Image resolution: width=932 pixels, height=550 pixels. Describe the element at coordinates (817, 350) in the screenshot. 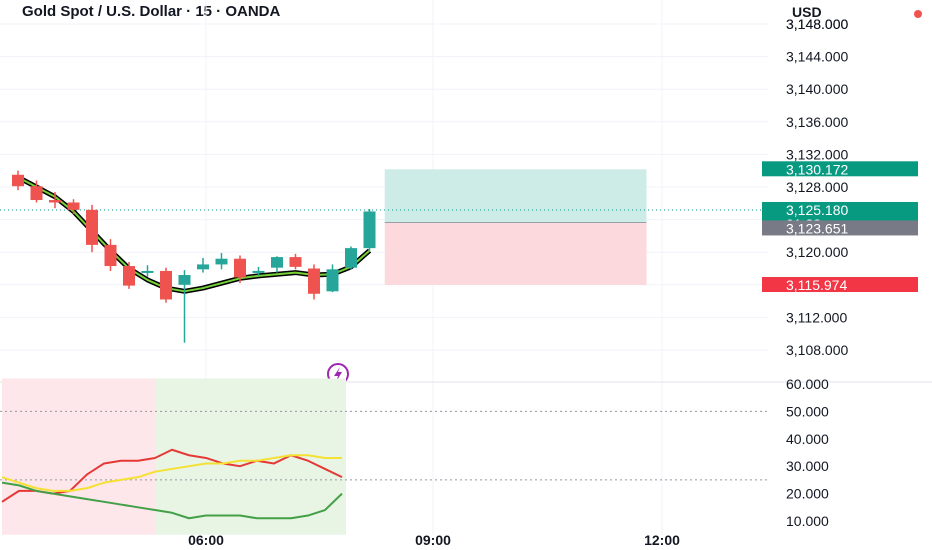

I see `price-tick-label: 3,108.000` at that location.